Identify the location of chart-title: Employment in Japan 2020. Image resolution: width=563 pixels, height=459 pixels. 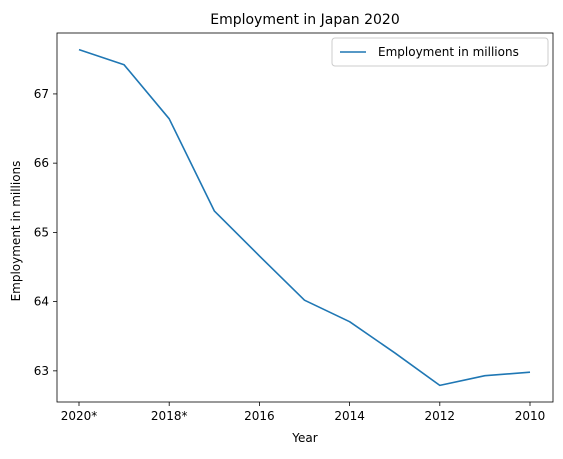
(305, 20).